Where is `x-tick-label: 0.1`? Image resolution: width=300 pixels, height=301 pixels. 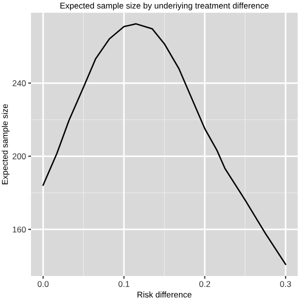
x-tick-label: 0.1 is located at coordinates (124, 284).